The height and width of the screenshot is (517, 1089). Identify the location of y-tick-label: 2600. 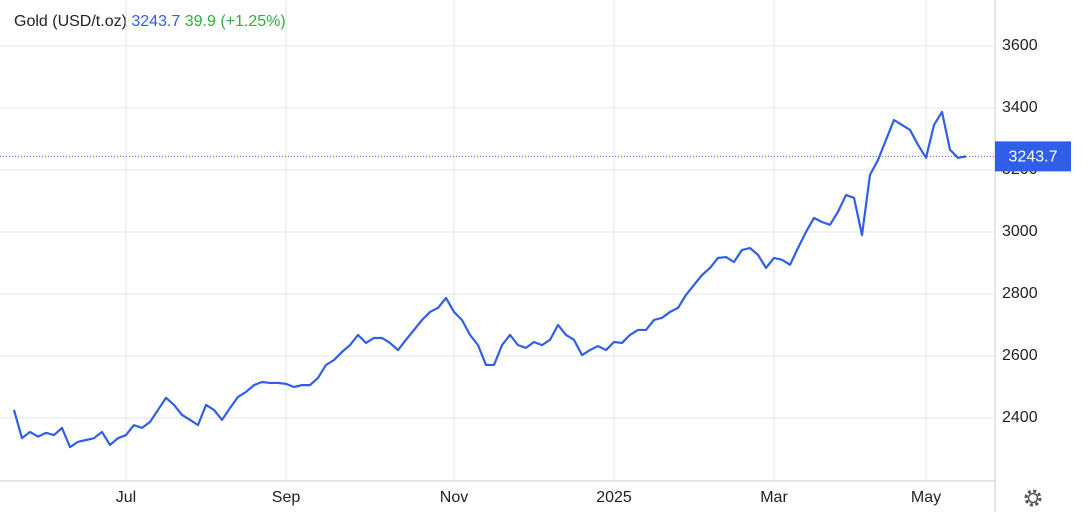
(1020, 355).